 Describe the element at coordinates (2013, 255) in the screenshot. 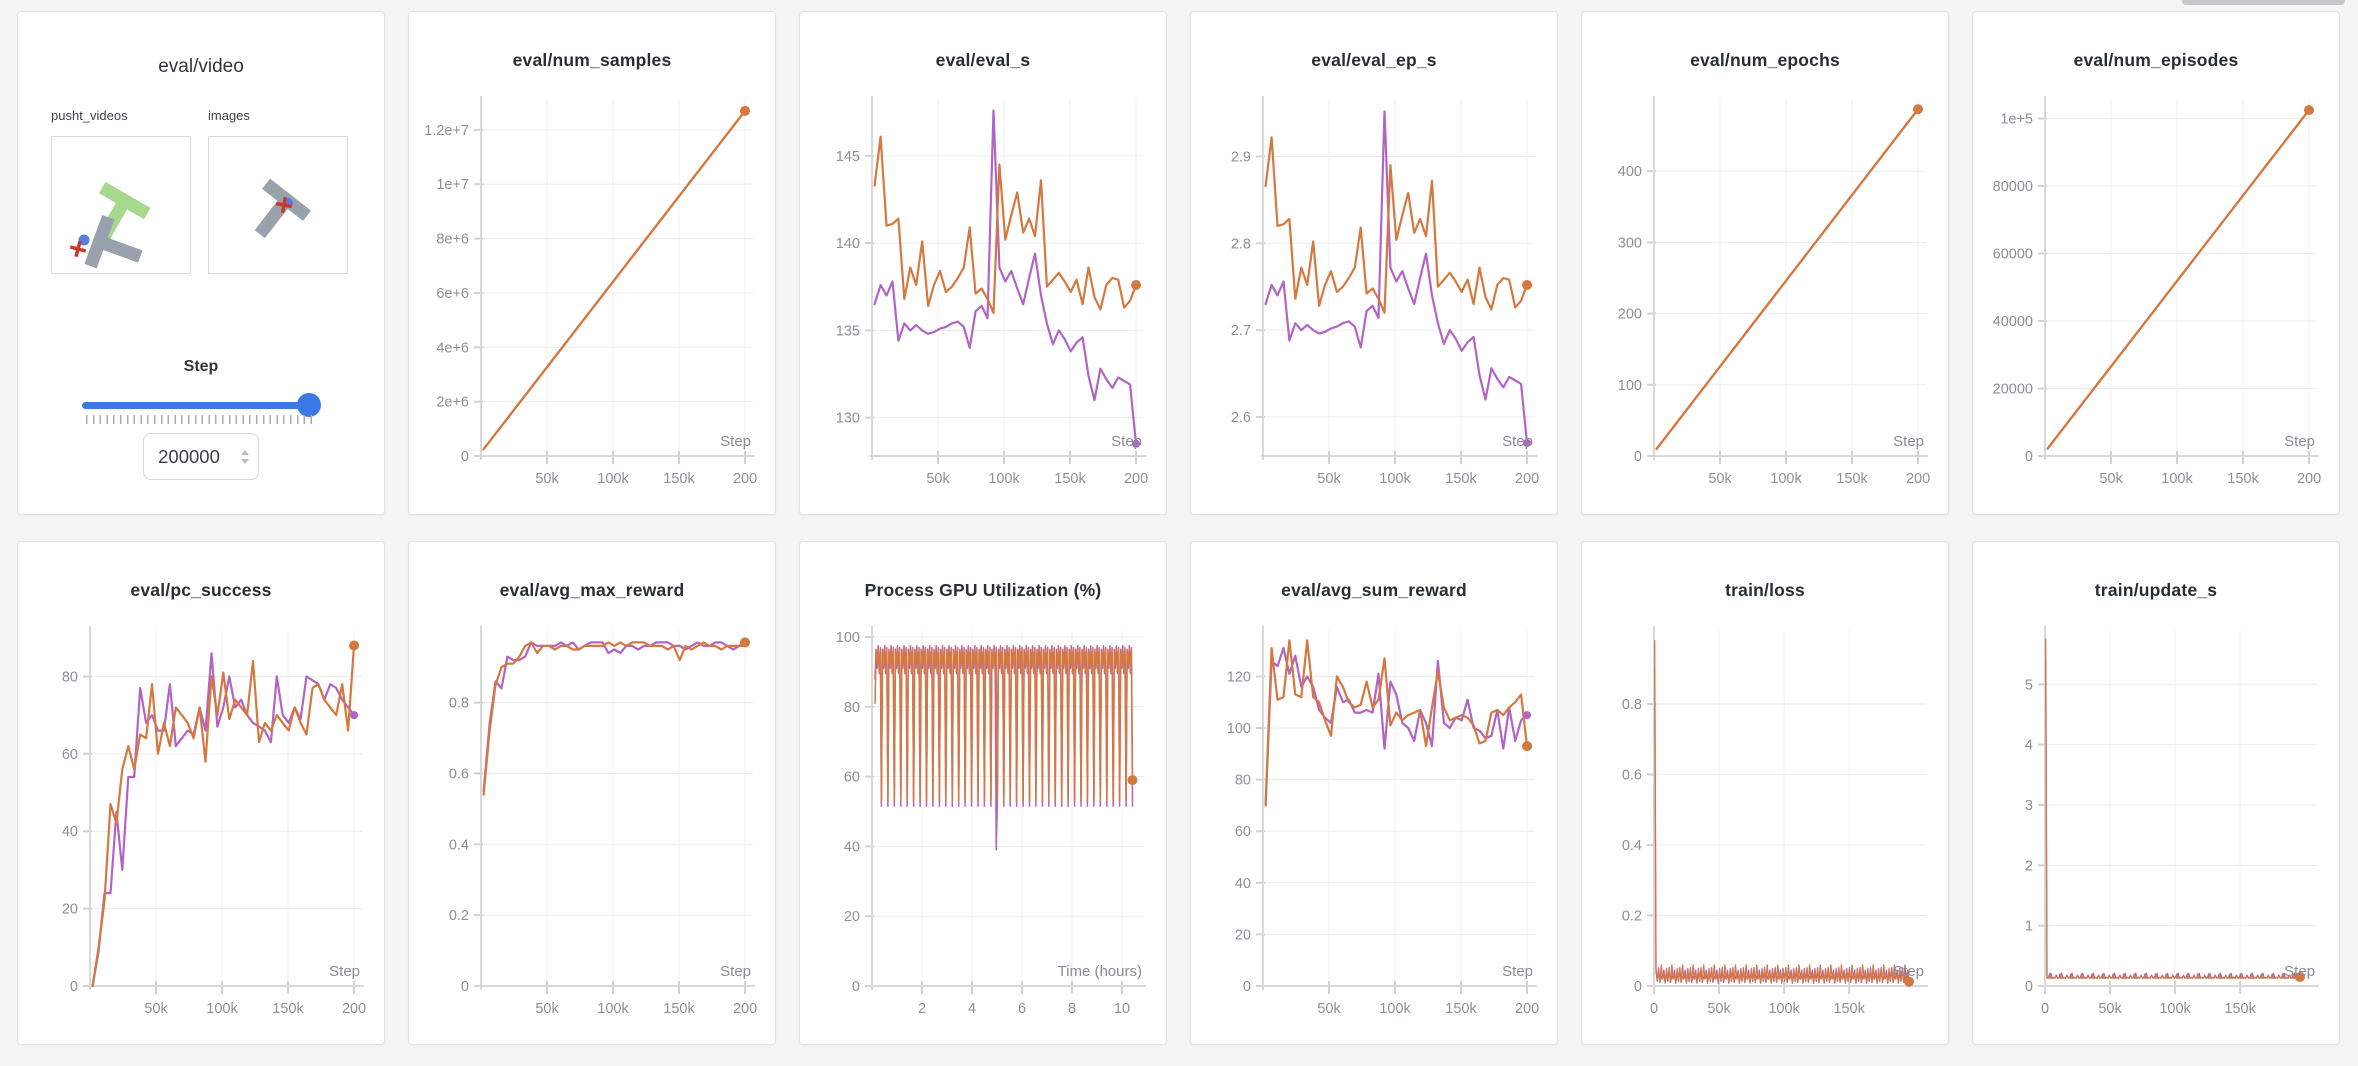

I see `axis-label: 60000` at that location.